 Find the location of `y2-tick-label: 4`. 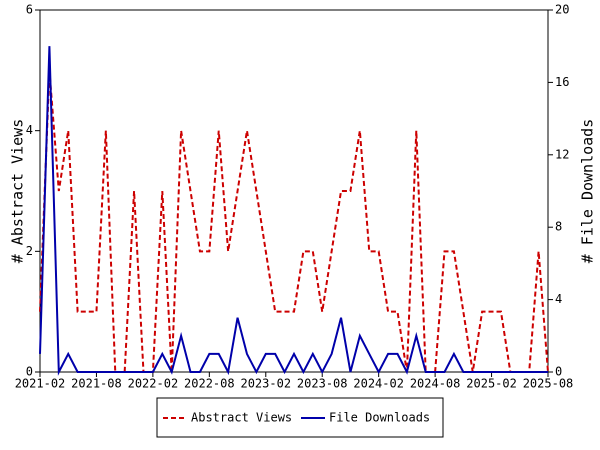

y2-tick-label: 4 is located at coordinates (558, 299).